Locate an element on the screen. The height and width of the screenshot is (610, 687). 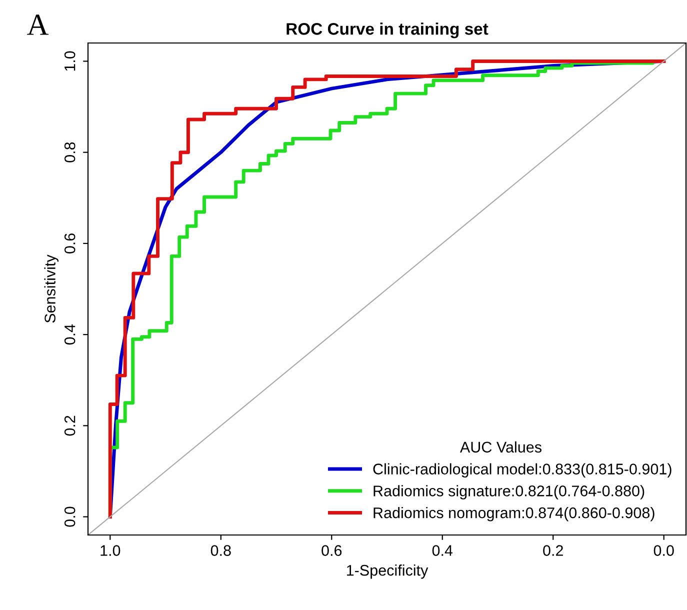
y-tick-label: 1.0 is located at coordinates (70, 61).